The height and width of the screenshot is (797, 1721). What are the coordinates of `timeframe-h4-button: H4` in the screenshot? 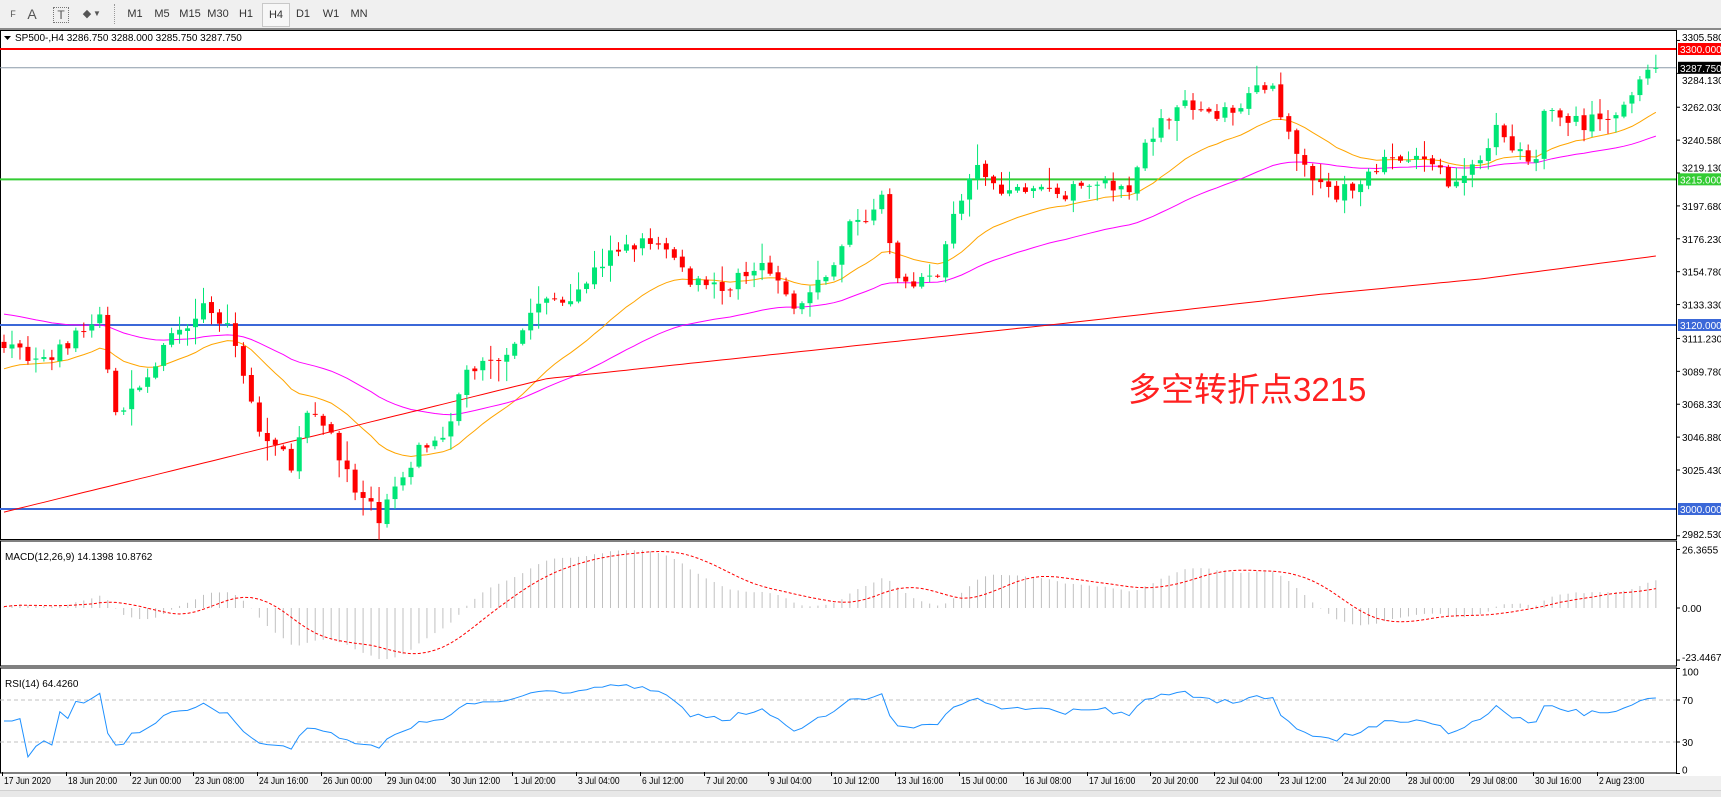 It's located at (276, 15).